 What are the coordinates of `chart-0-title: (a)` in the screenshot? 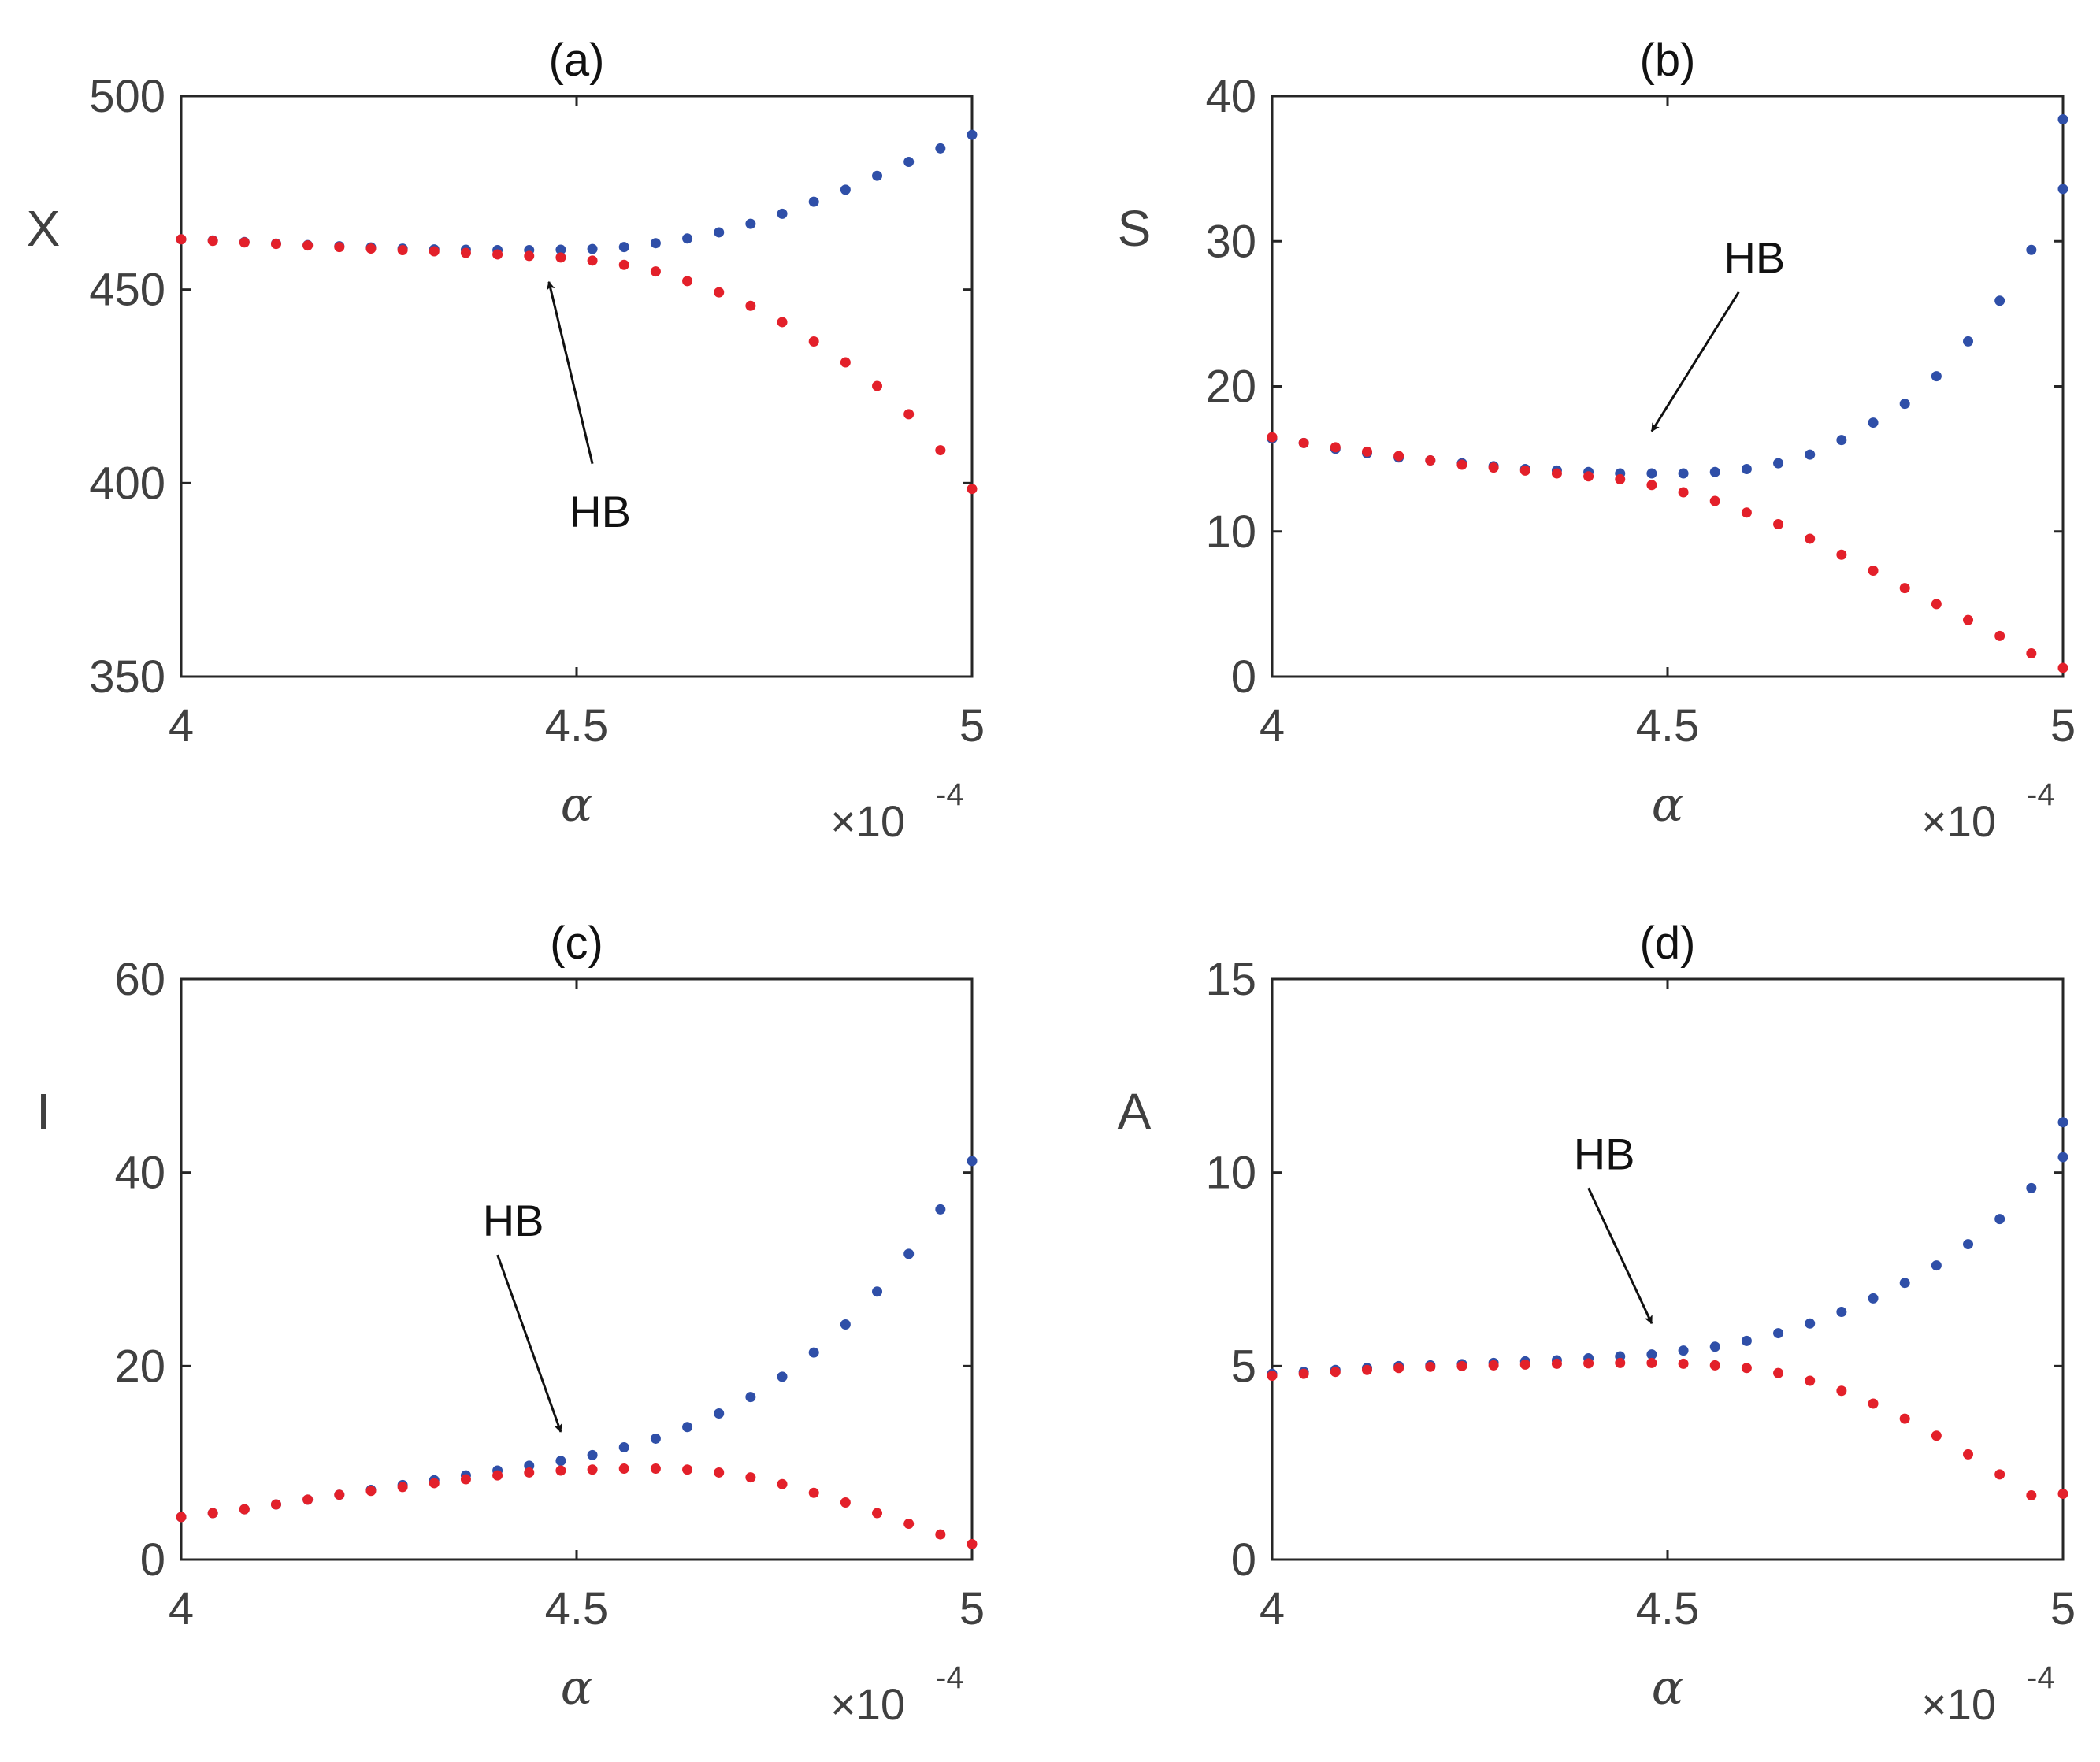 It's located at (577, 60).